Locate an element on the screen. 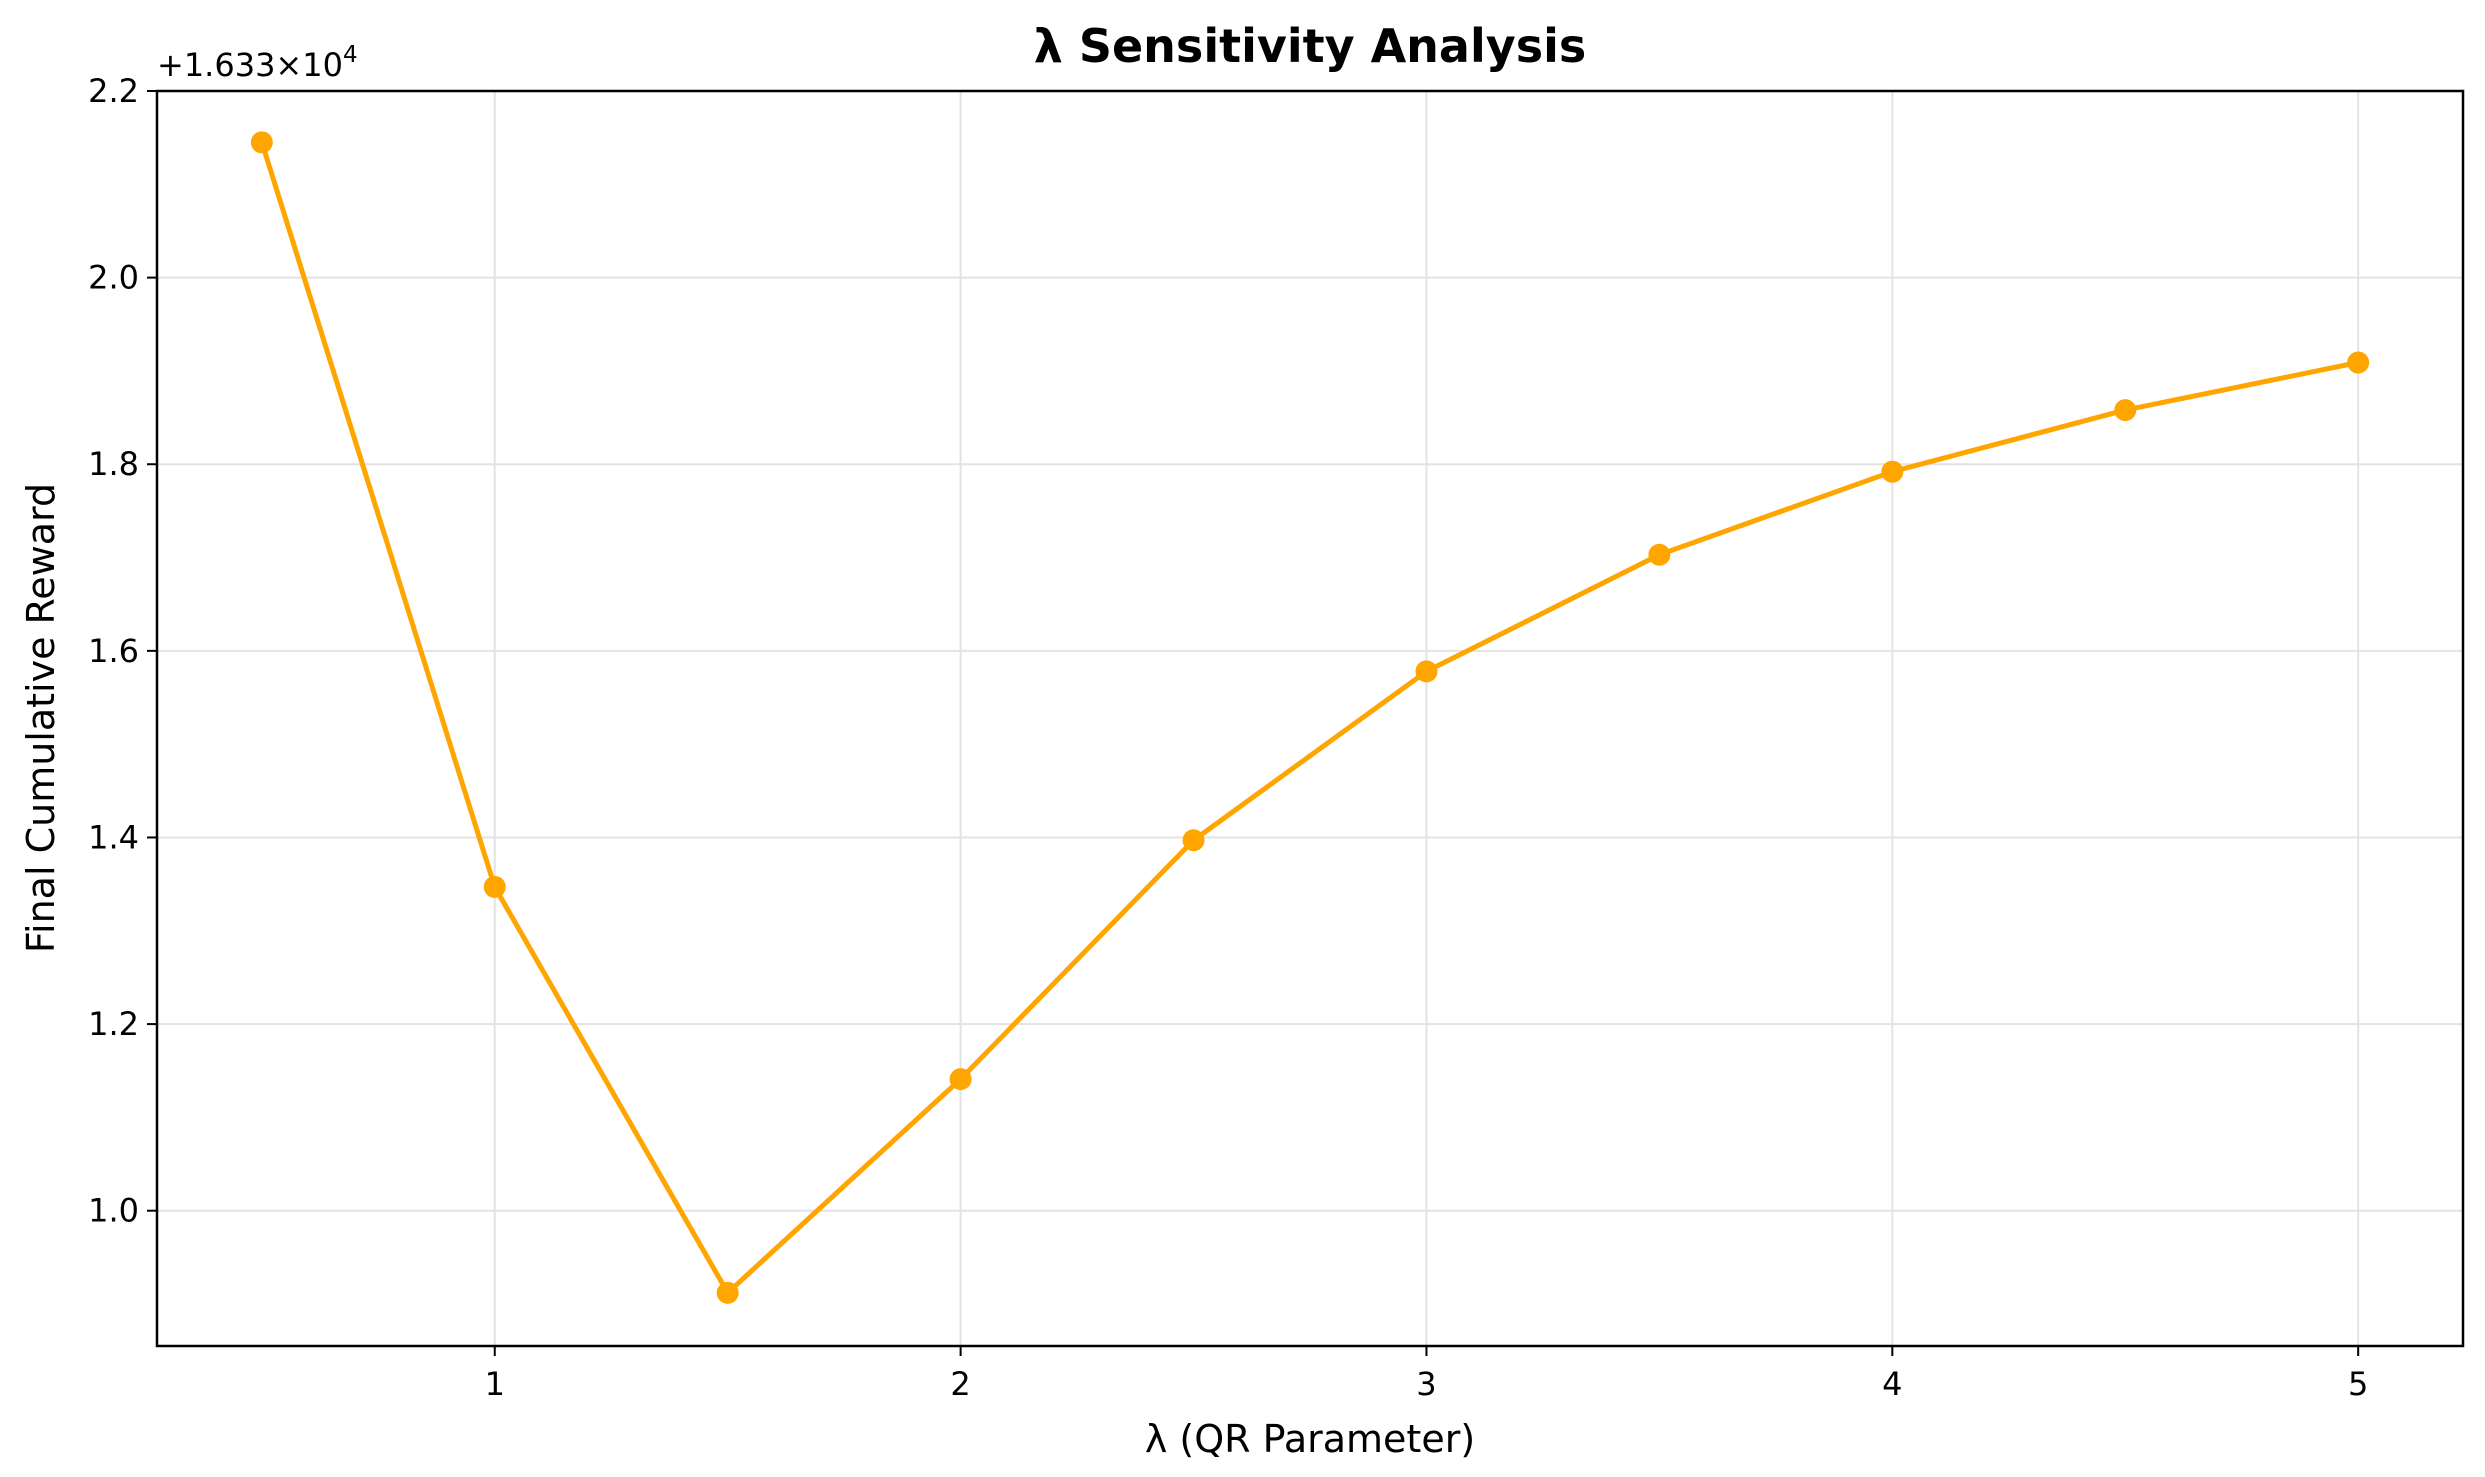 This screenshot has height=1477, width=2485. x-axis-label: λ (QR Parameter) is located at coordinates (1310, 1439).